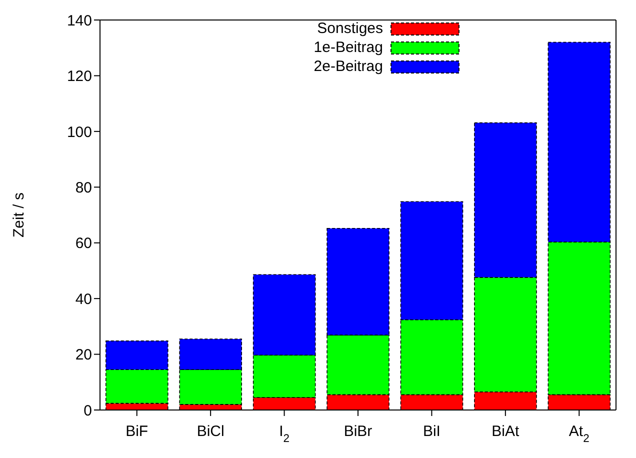  Describe the element at coordinates (83, 299) in the screenshot. I see `y-tick-label: 40` at that location.